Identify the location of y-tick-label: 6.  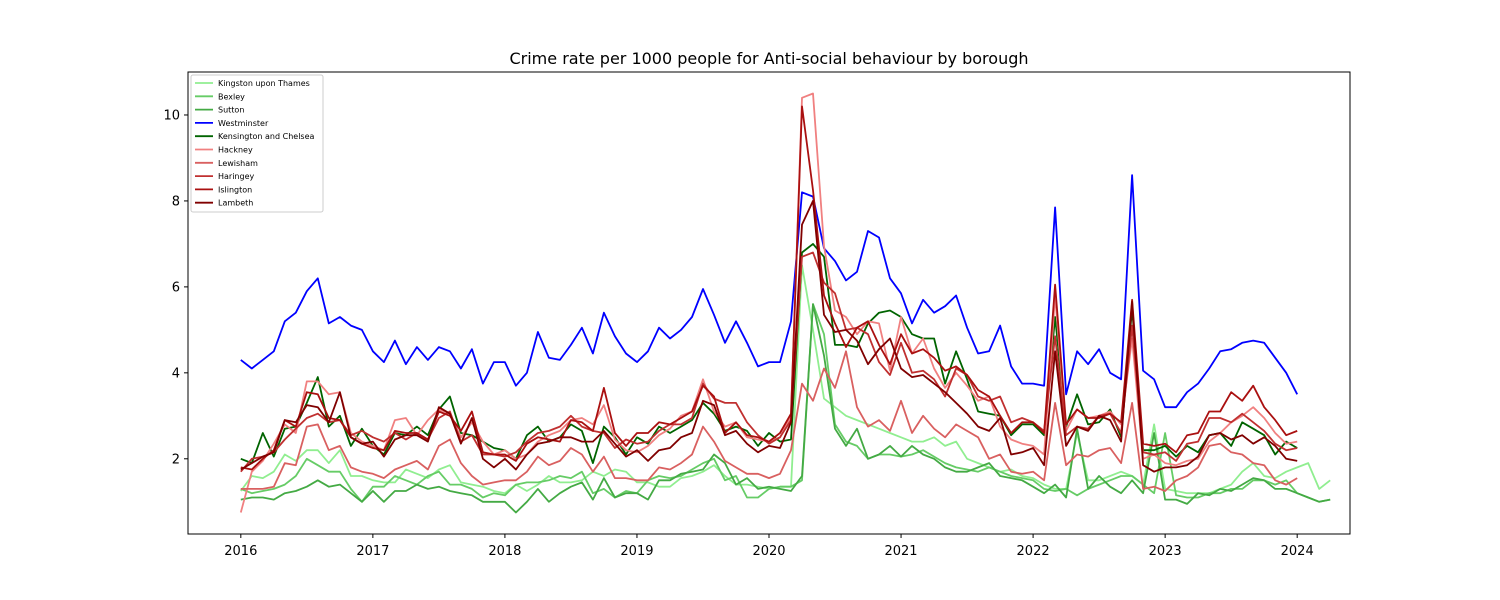
(176, 287).